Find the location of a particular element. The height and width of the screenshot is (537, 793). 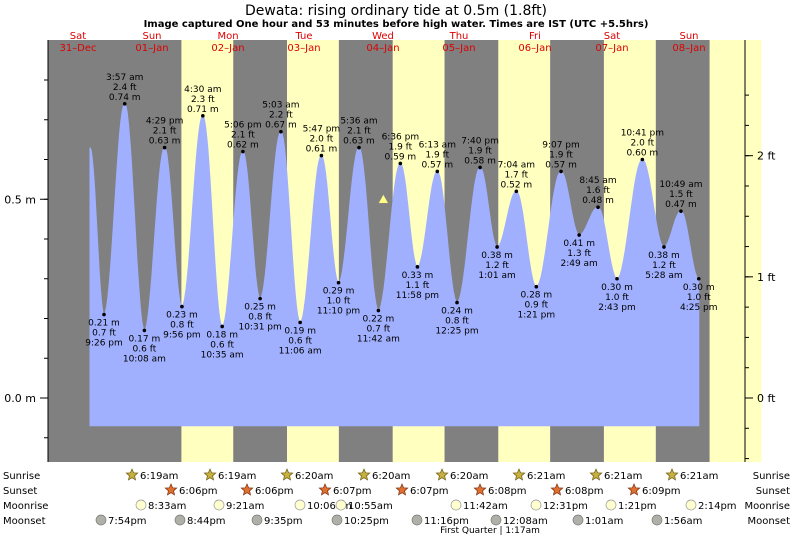

high-tide-time: 5:03 am is located at coordinates (280, 106).